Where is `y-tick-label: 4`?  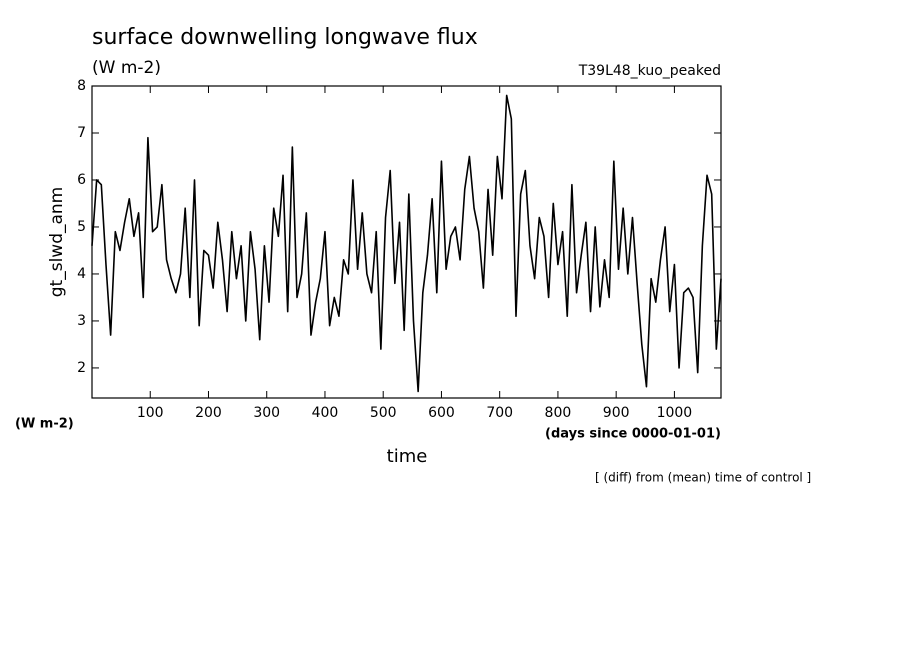
y-tick-label: 4 is located at coordinates (81, 274).